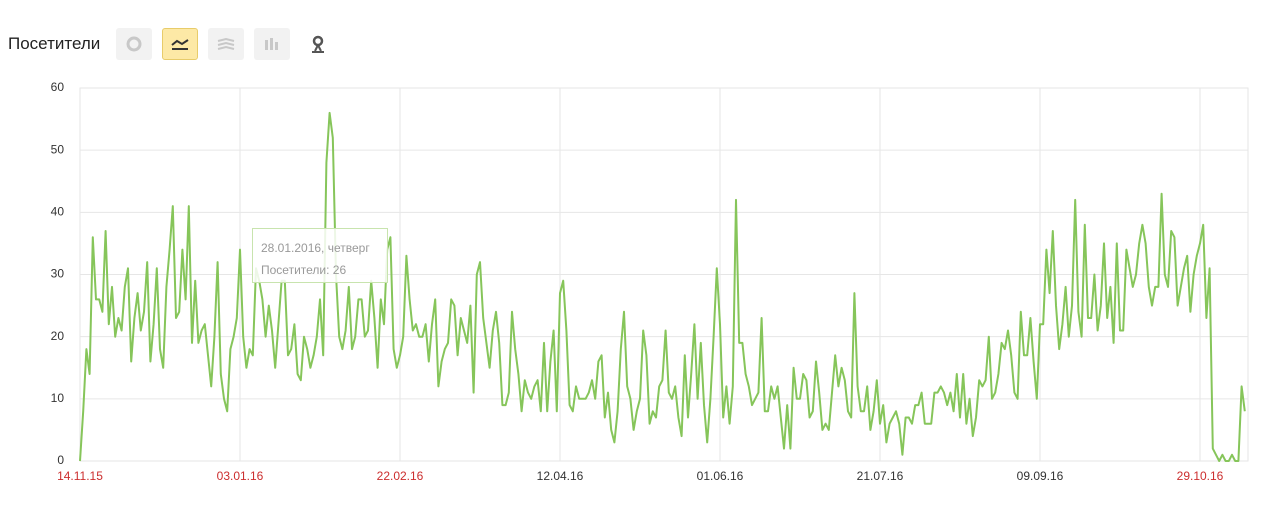 The height and width of the screenshot is (524, 1280). What do you see at coordinates (60, 460) in the screenshot?
I see `y-tick-label: 0` at bounding box center [60, 460].